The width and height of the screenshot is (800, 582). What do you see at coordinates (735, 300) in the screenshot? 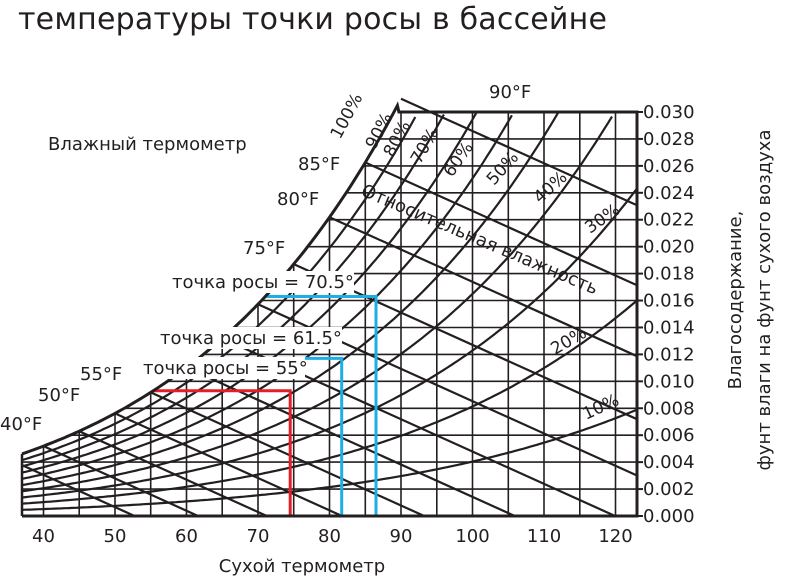
I see `y-axis-label-line1: Влагосодержание,` at bounding box center [735, 300].